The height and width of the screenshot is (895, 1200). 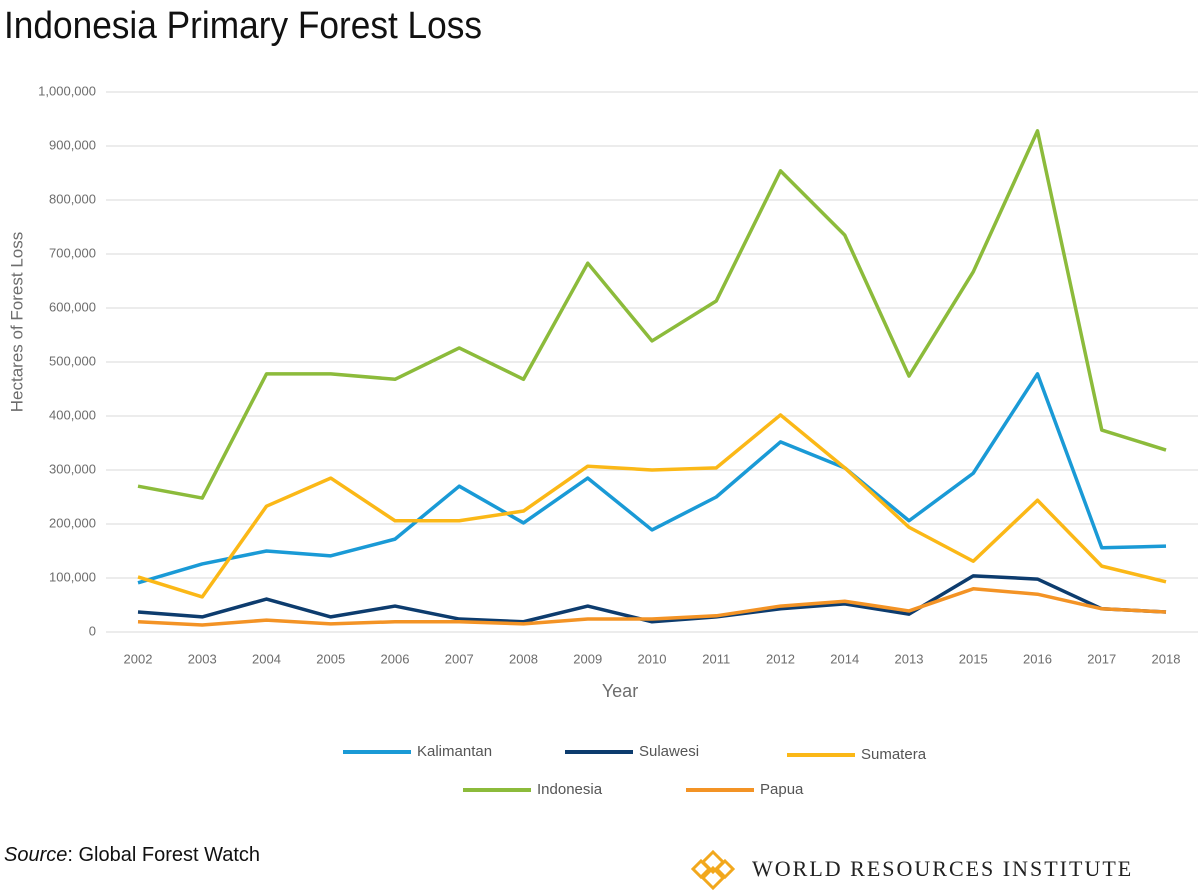 I want to click on y-tick-label: 1,000,000, so click(x=67, y=90).